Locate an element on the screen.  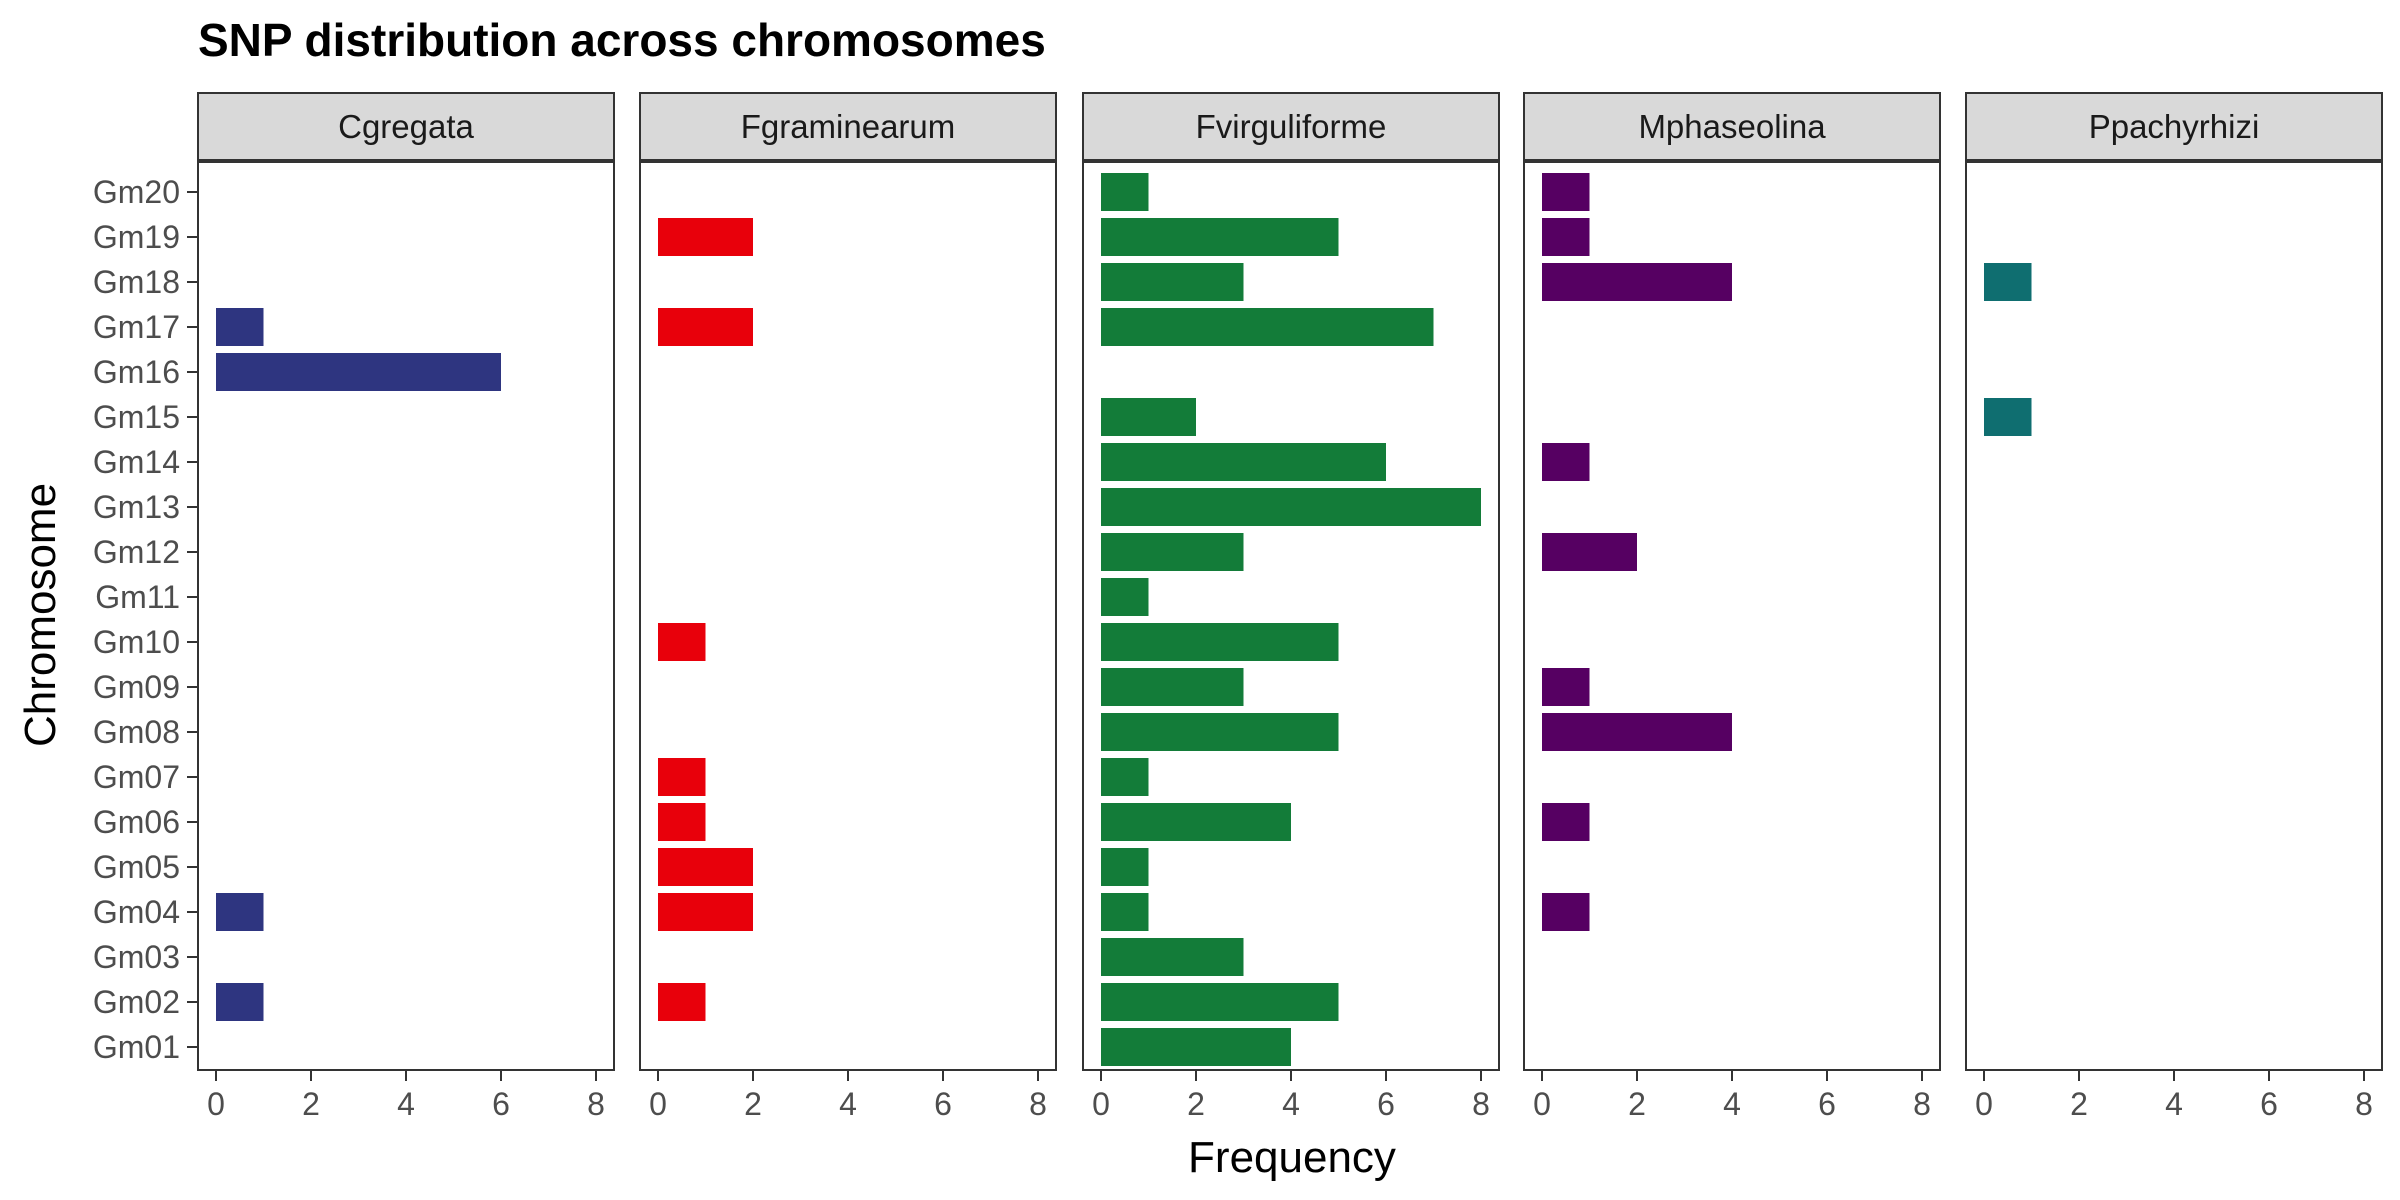
facet-panel: Ppachyrhizi 0 2 4 6 8 is located at coordinates (2174, 607).